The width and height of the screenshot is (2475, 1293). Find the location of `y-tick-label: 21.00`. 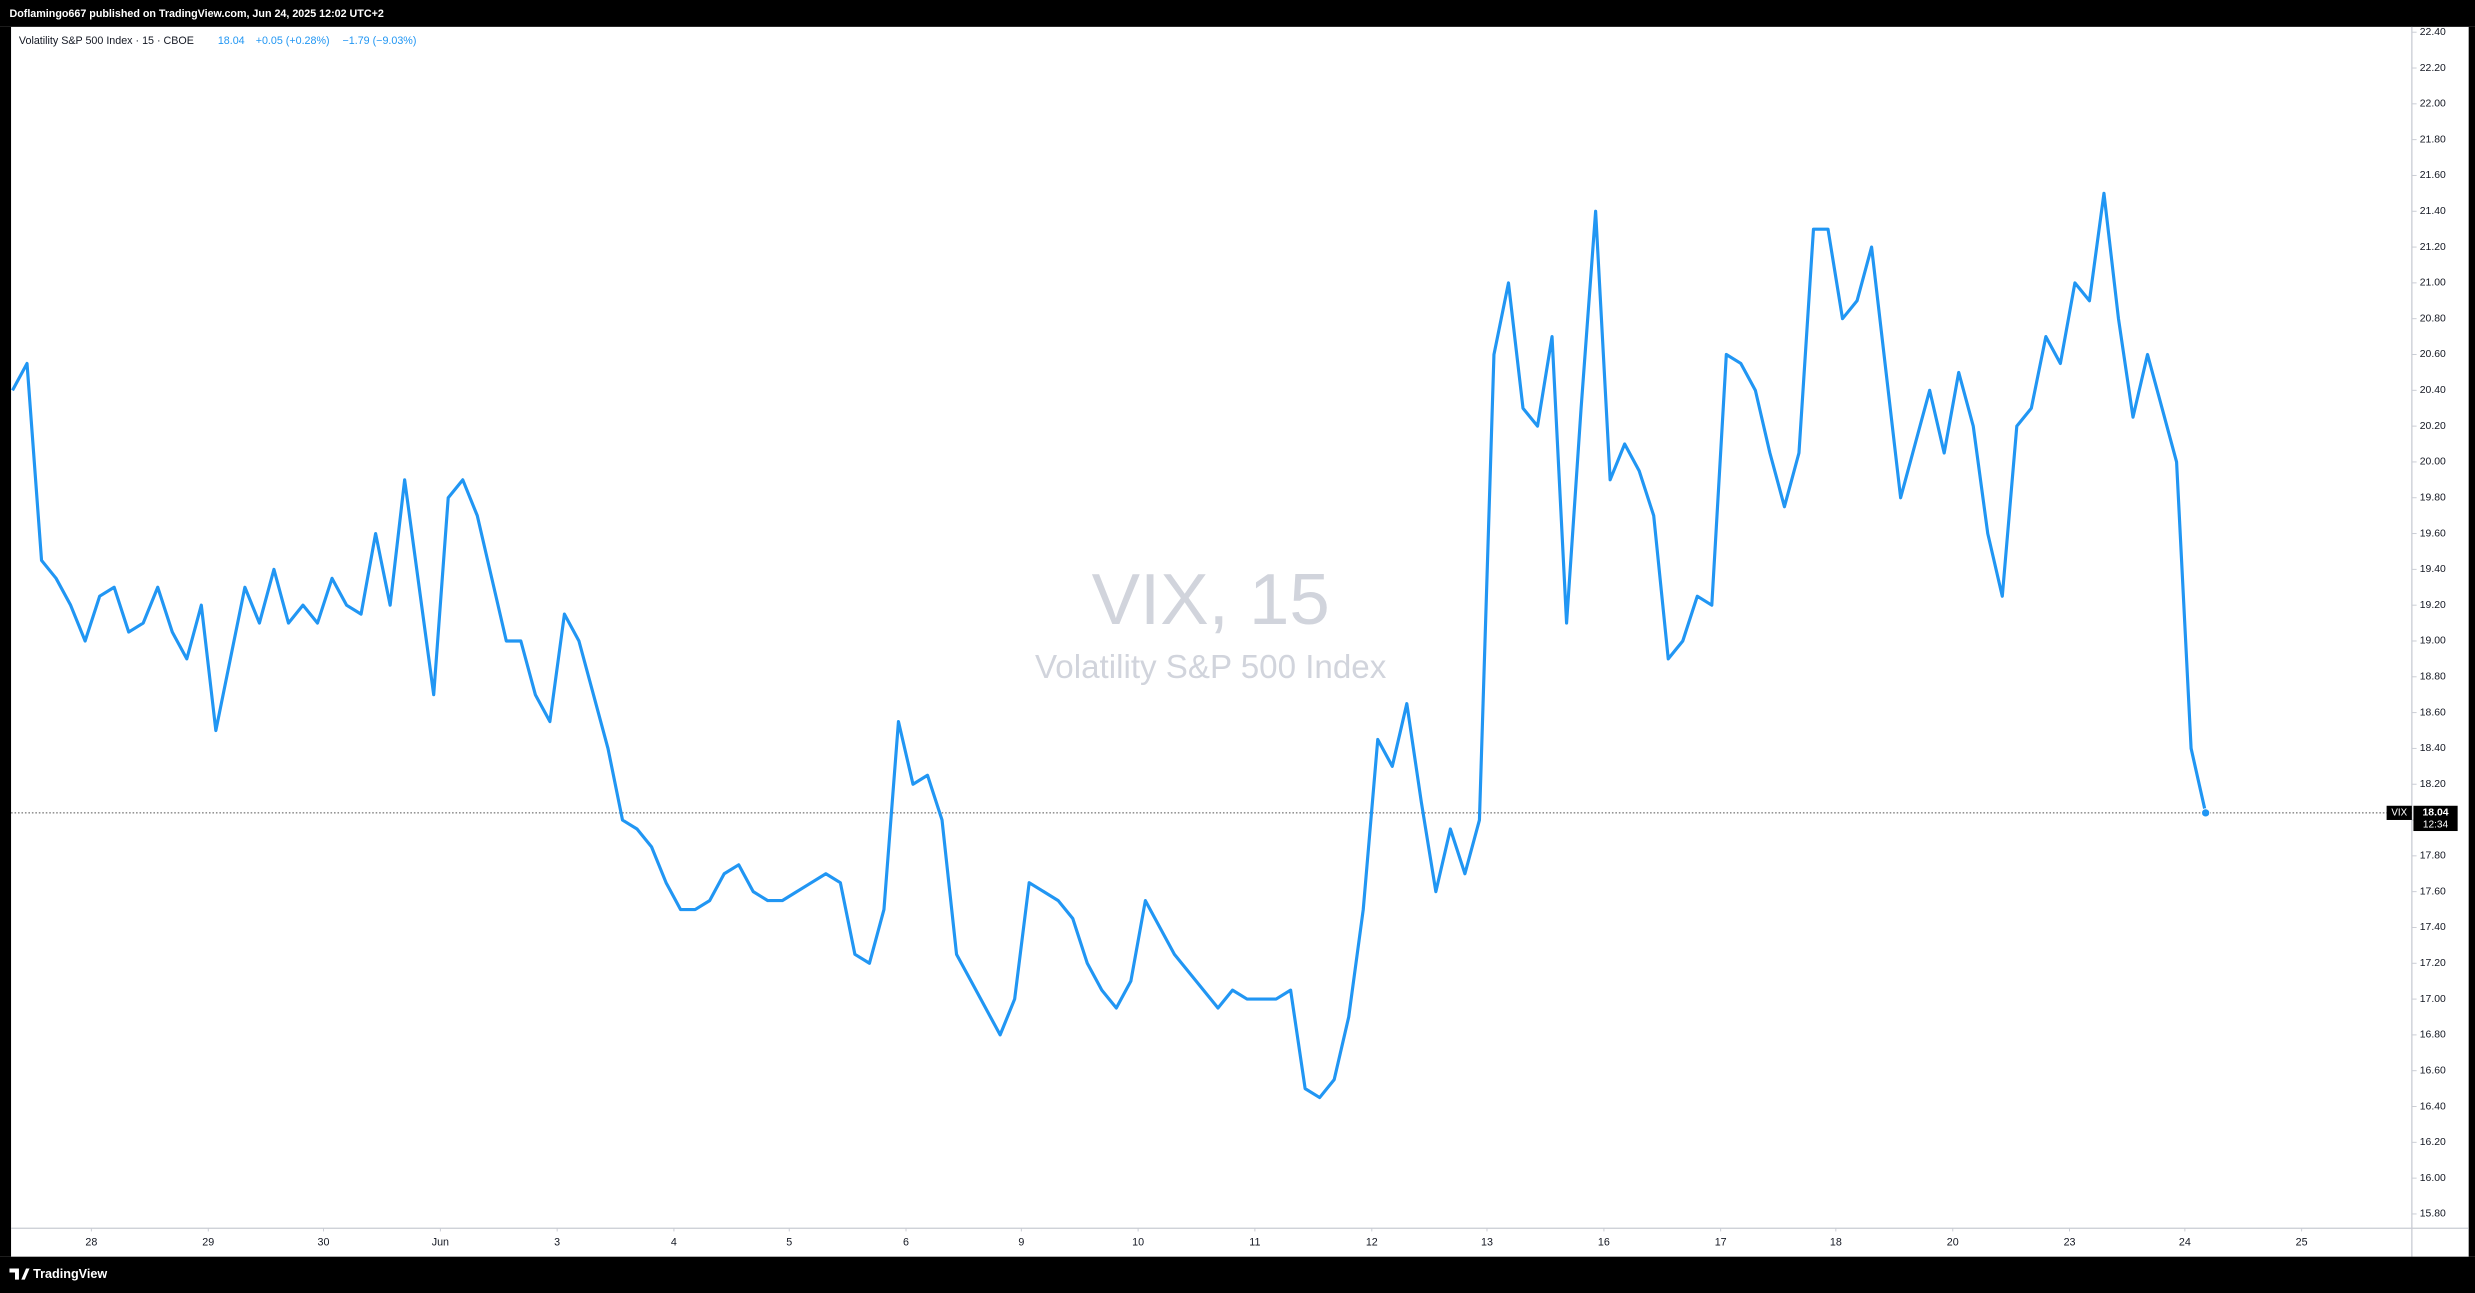

y-tick-label: 21.00 is located at coordinates (2433, 283).